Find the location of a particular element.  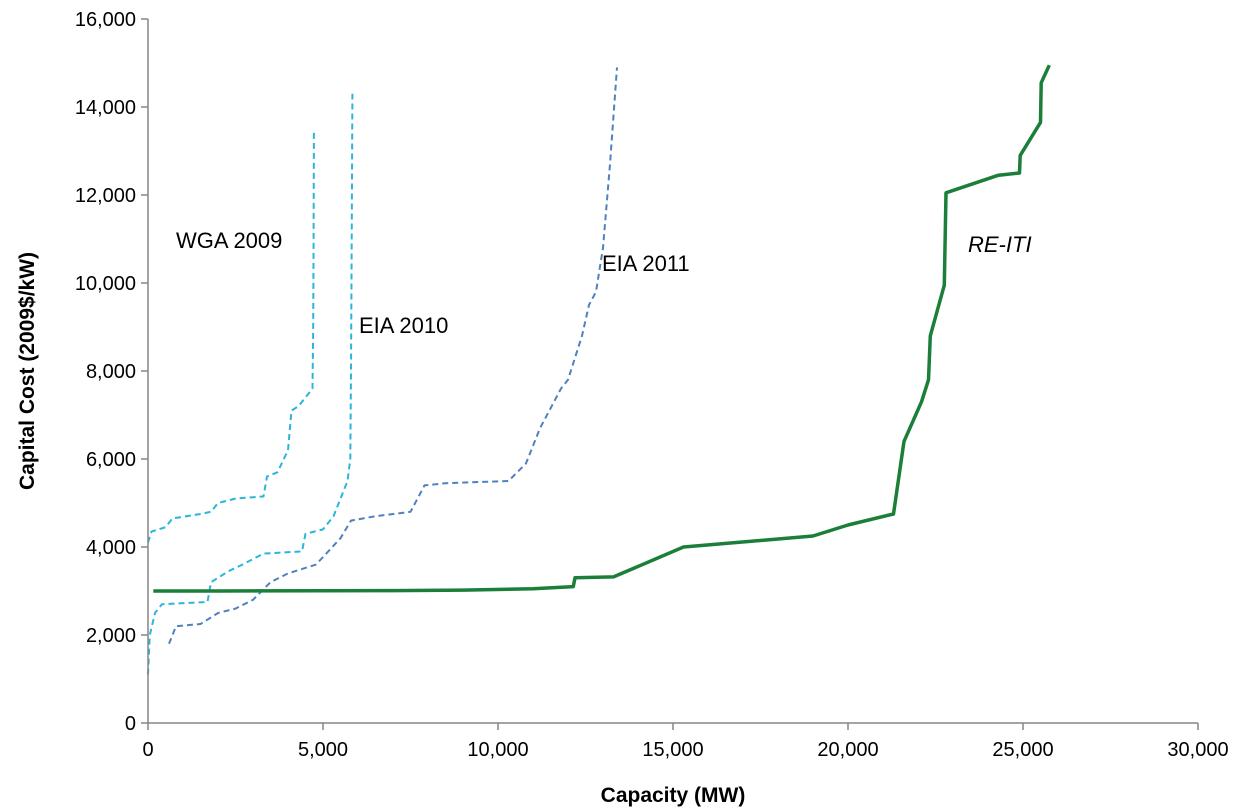

y-tick-label: 10,000 is located at coordinates (105, 284).